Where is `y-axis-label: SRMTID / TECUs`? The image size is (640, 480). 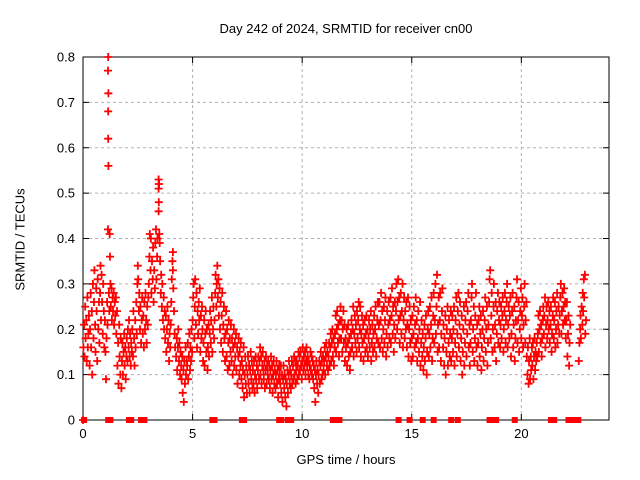
y-axis-label: SRMTID / TECUs is located at coordinates (20, 239).